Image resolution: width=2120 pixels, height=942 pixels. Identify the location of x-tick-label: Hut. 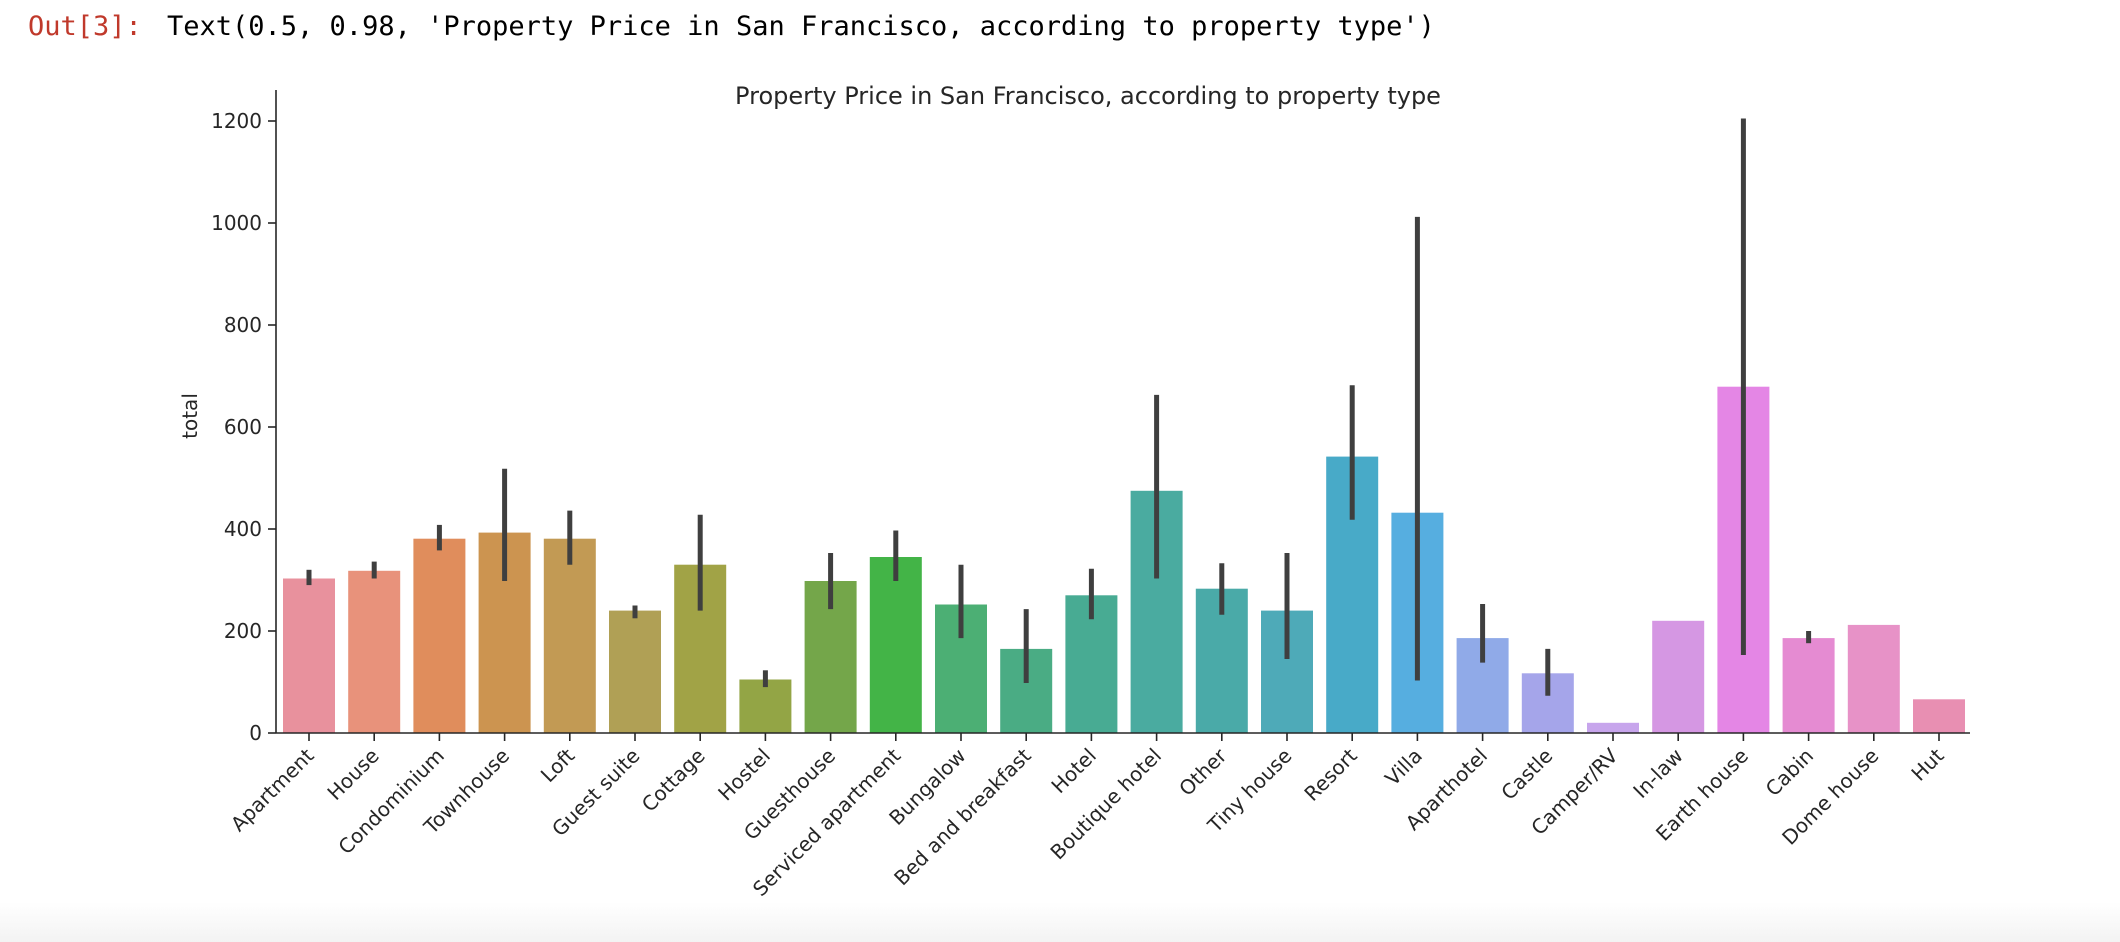
(1927, 764).